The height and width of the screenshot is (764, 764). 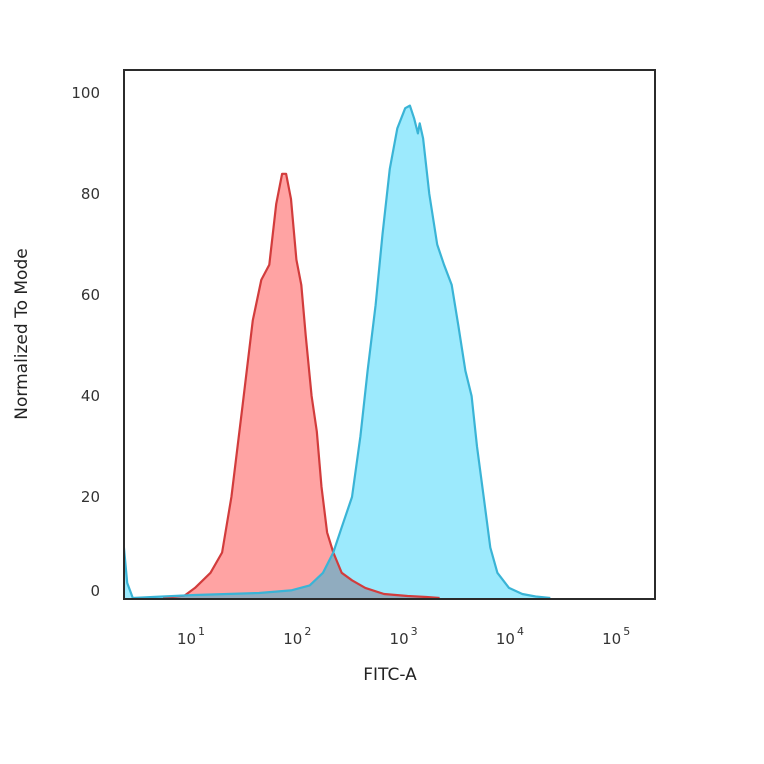 What do you see at coordinates (90, 295) in the screenshot?
I see `y-tick-label: 60` at bounding box center [90, 295].